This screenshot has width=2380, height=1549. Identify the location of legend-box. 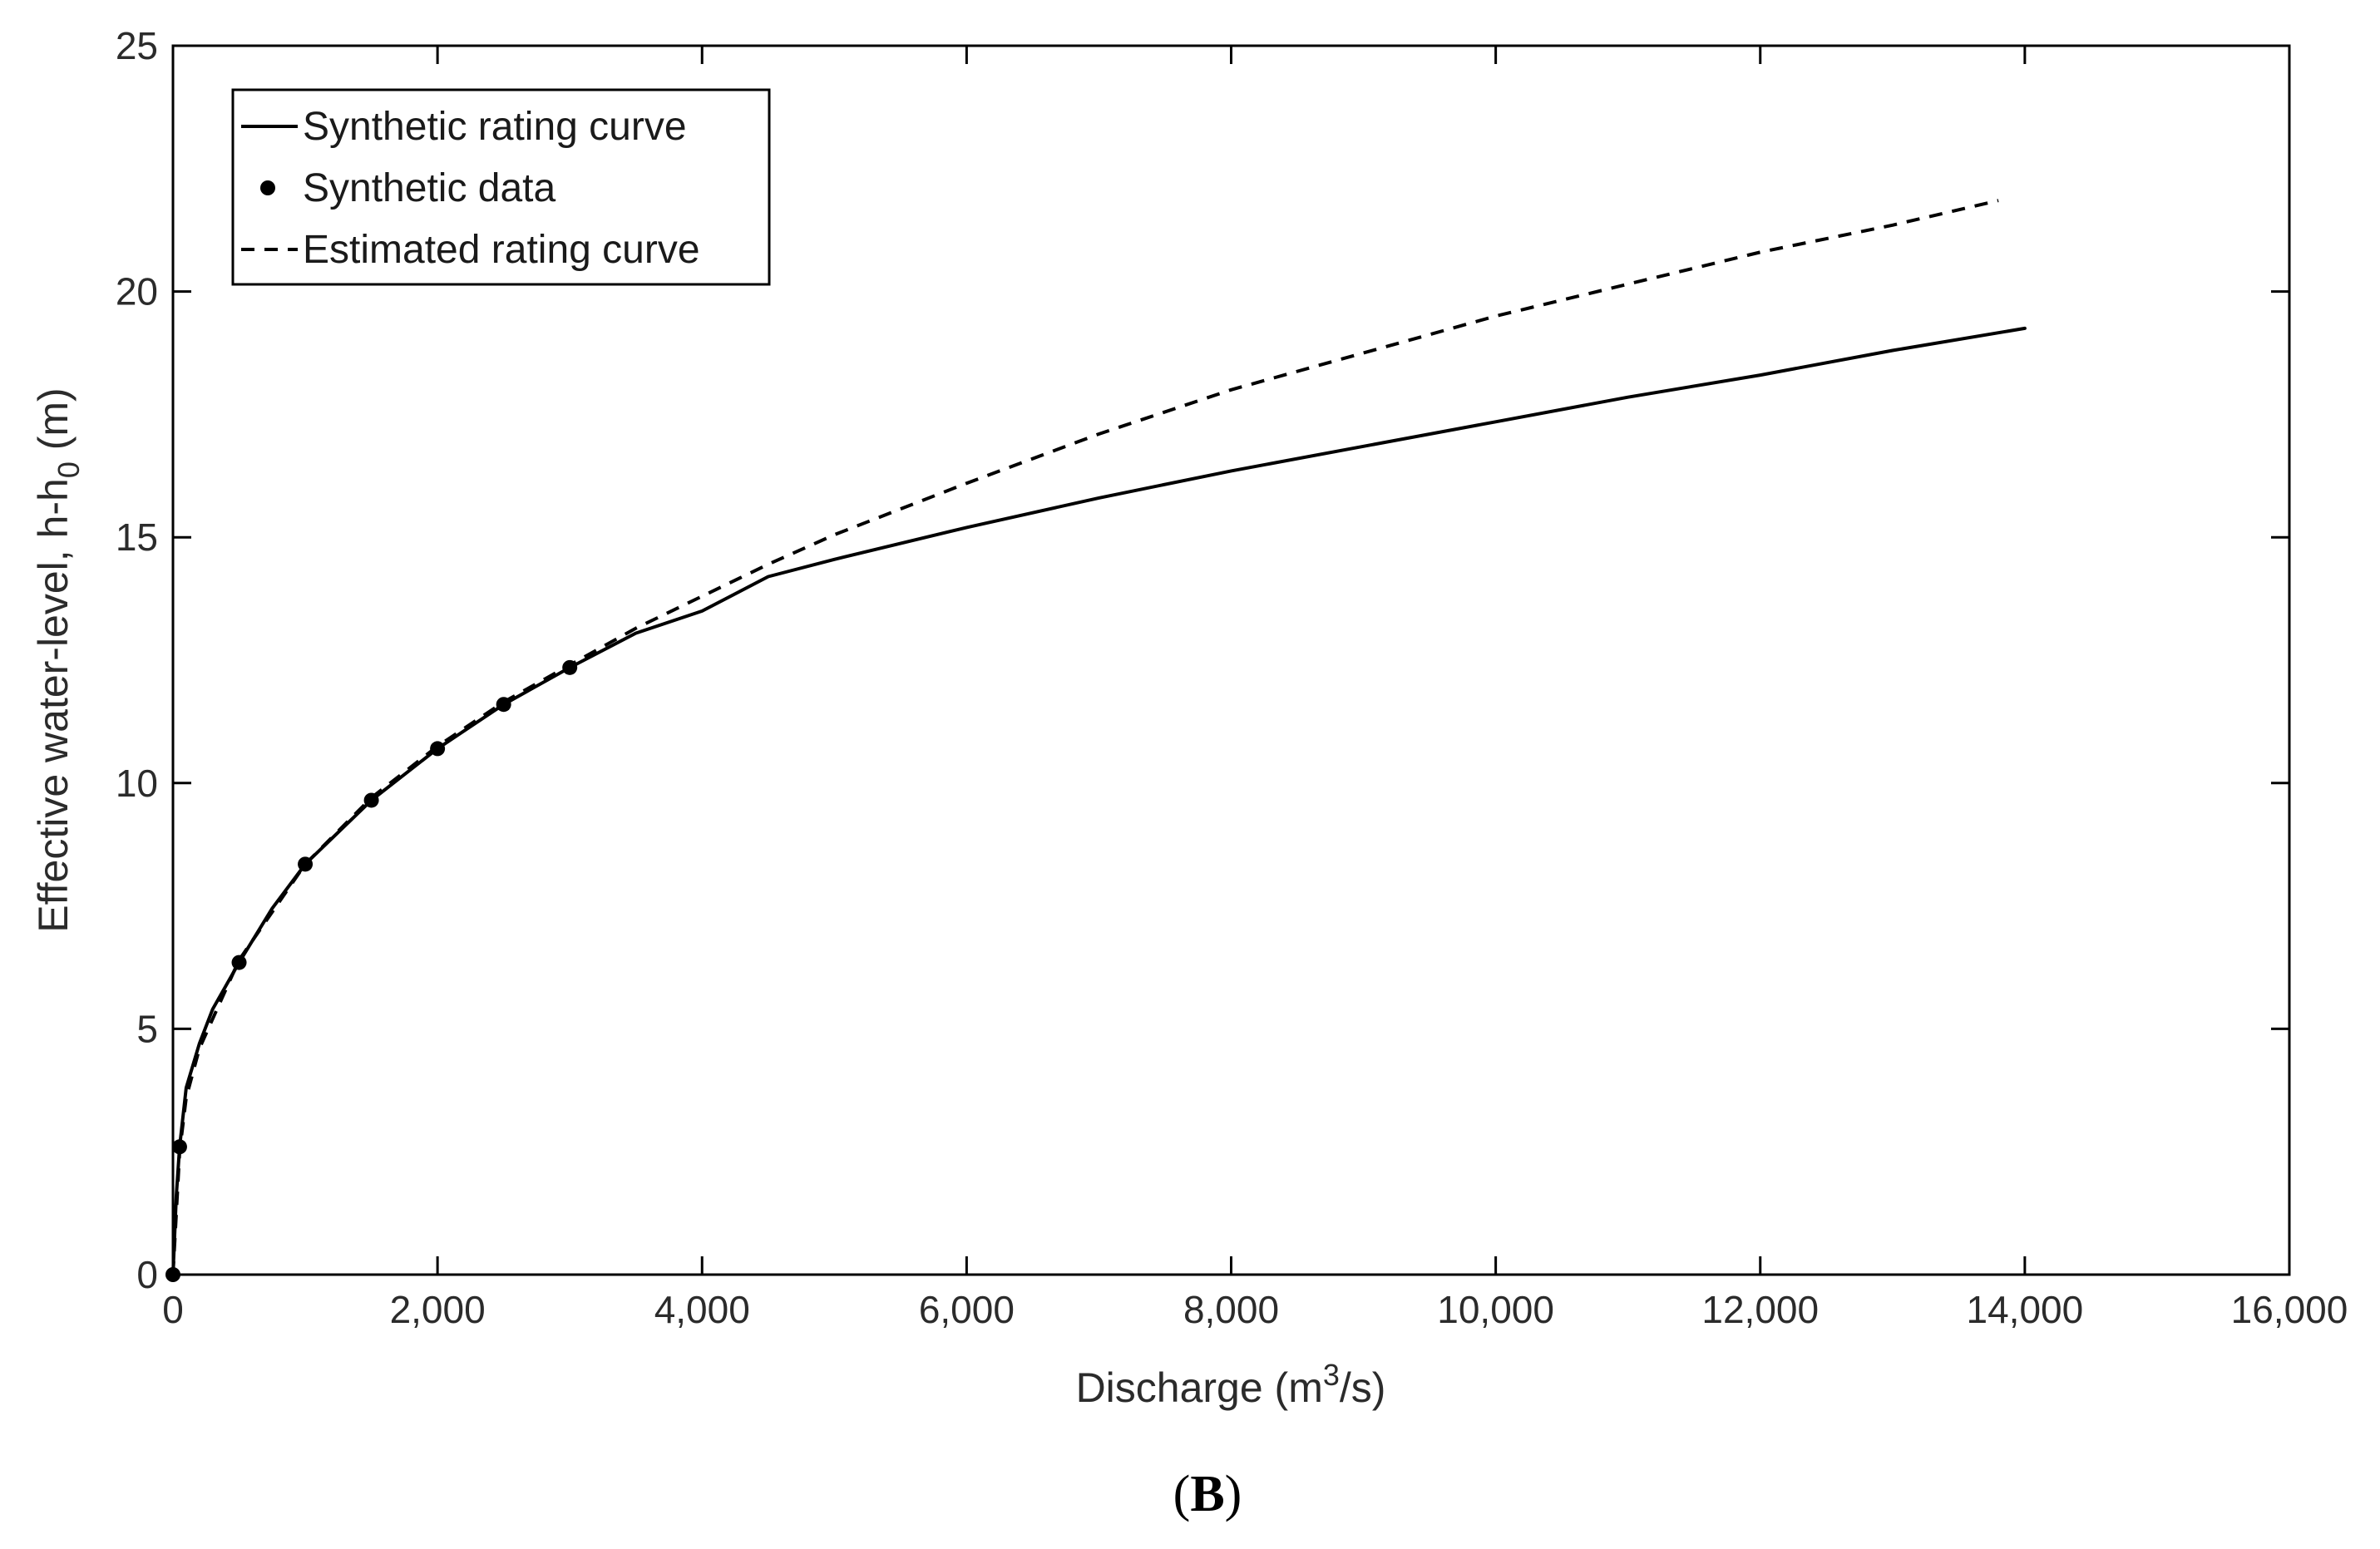
(501, 187).